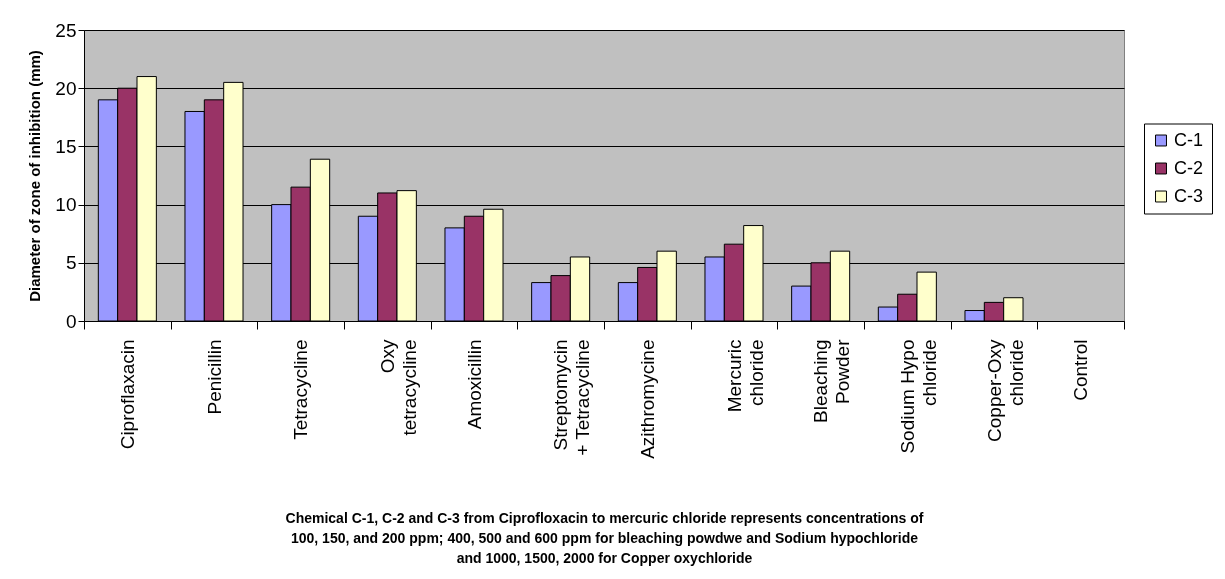 This screenshot has width=1225, height=579. Describe the element at coordinates (1189, 139) in the screenshot. I see `legend-label: C-1` at that location.